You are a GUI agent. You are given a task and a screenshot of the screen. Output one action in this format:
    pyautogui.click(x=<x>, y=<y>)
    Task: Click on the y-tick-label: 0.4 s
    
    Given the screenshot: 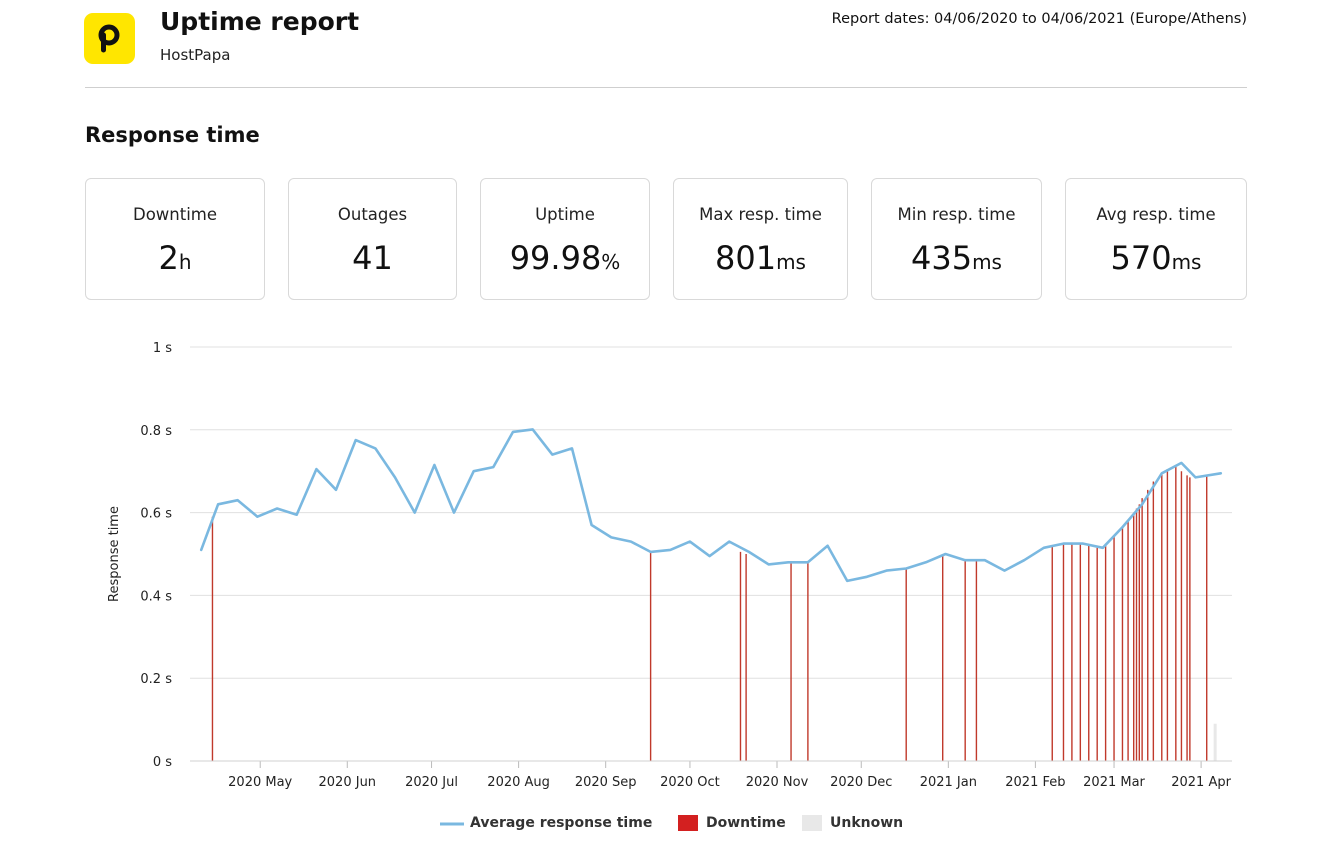 What is the action you would take?
    pyautogui.click(x=156, y=596)
    